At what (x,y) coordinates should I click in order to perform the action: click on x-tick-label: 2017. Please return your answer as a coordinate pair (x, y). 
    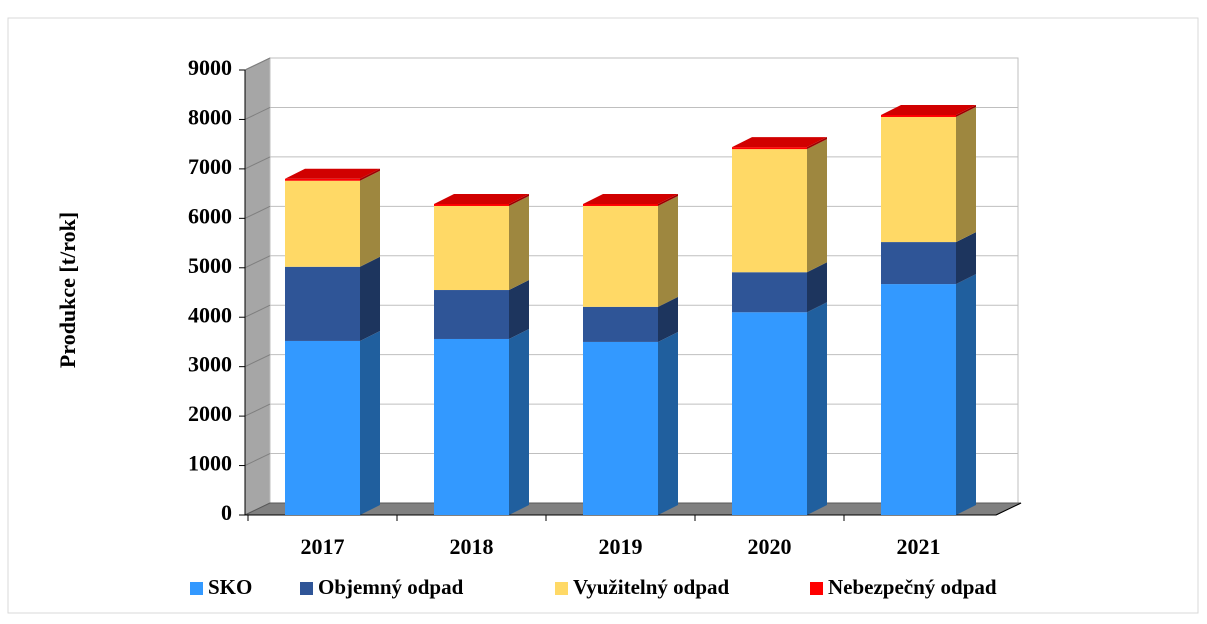
    Looking at the image, I should click on (323, 546).